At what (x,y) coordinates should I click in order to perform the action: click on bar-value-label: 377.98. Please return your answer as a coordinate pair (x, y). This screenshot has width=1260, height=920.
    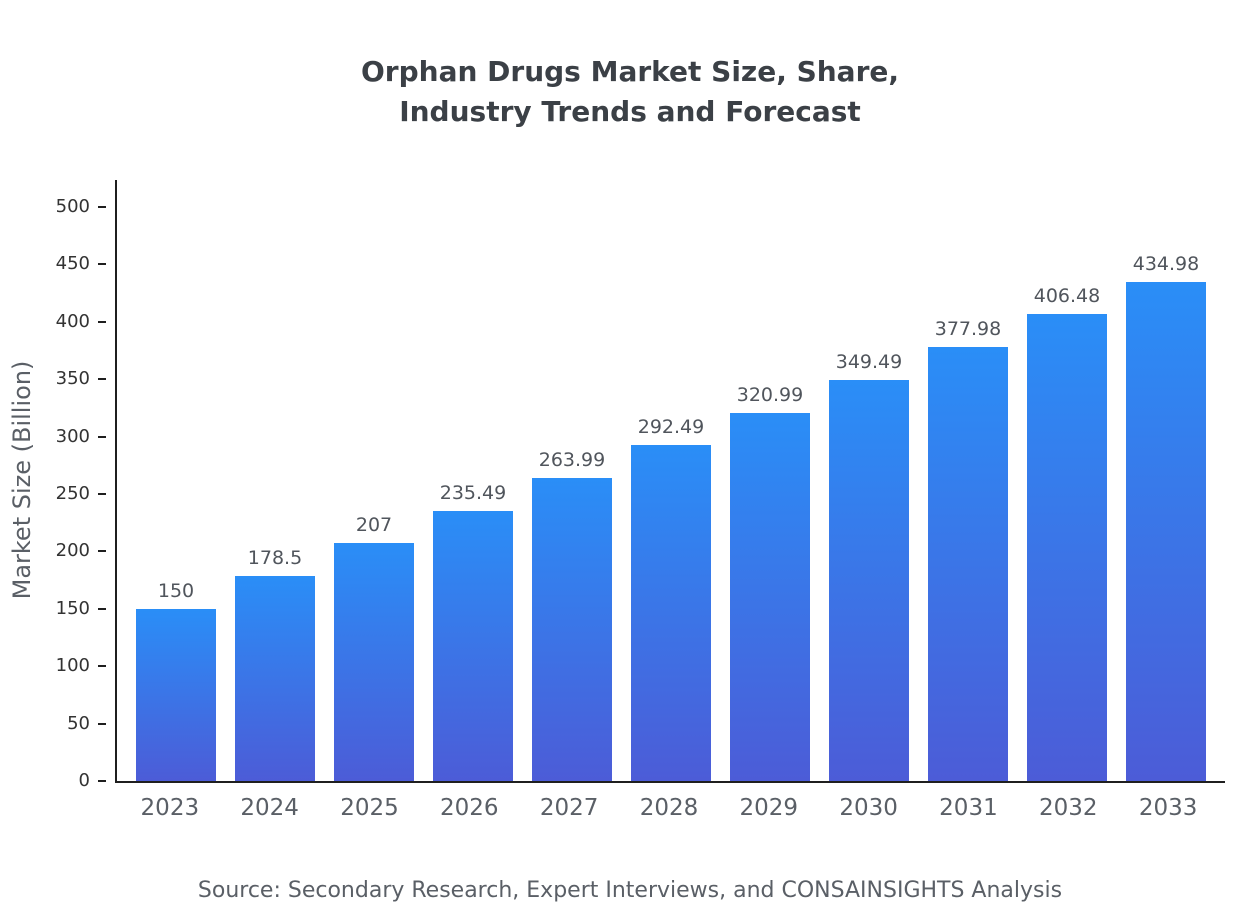
    Looking at the image, I should click on (968, 329).